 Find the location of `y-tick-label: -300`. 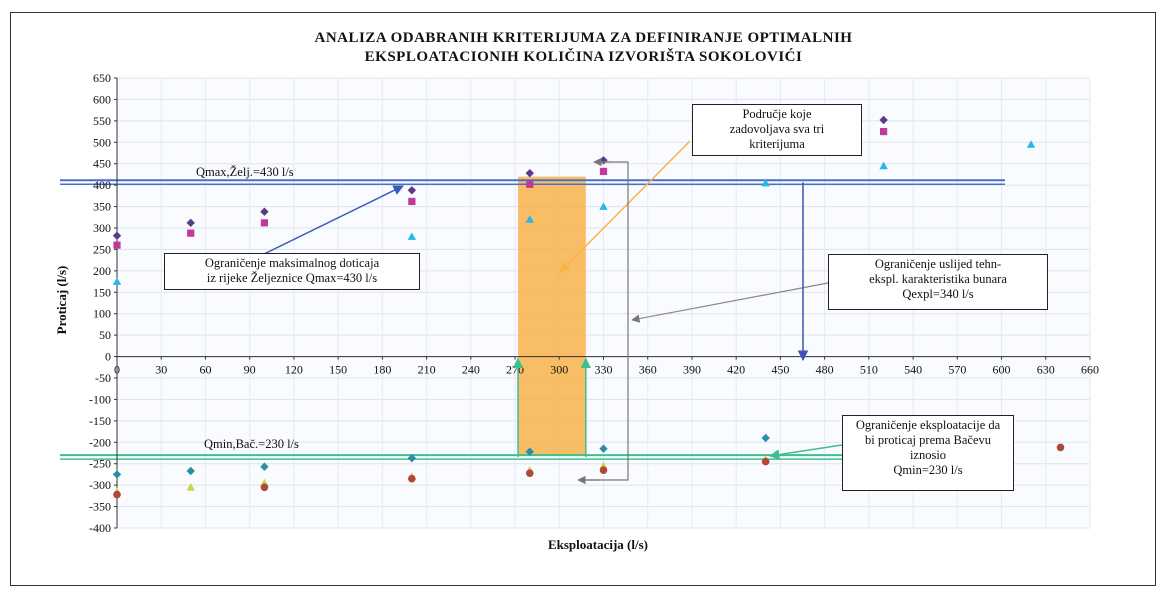

y-tick-label: -300 is located at coordinates (100, 485).